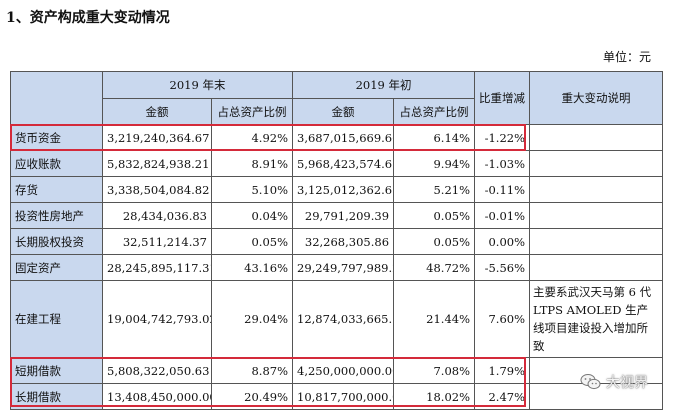 The height and width of the screenshot is (417, 673). Describe the element at coordinates (434, 319) in the screenshot. I see `begin-share: 21.44%` at that location.